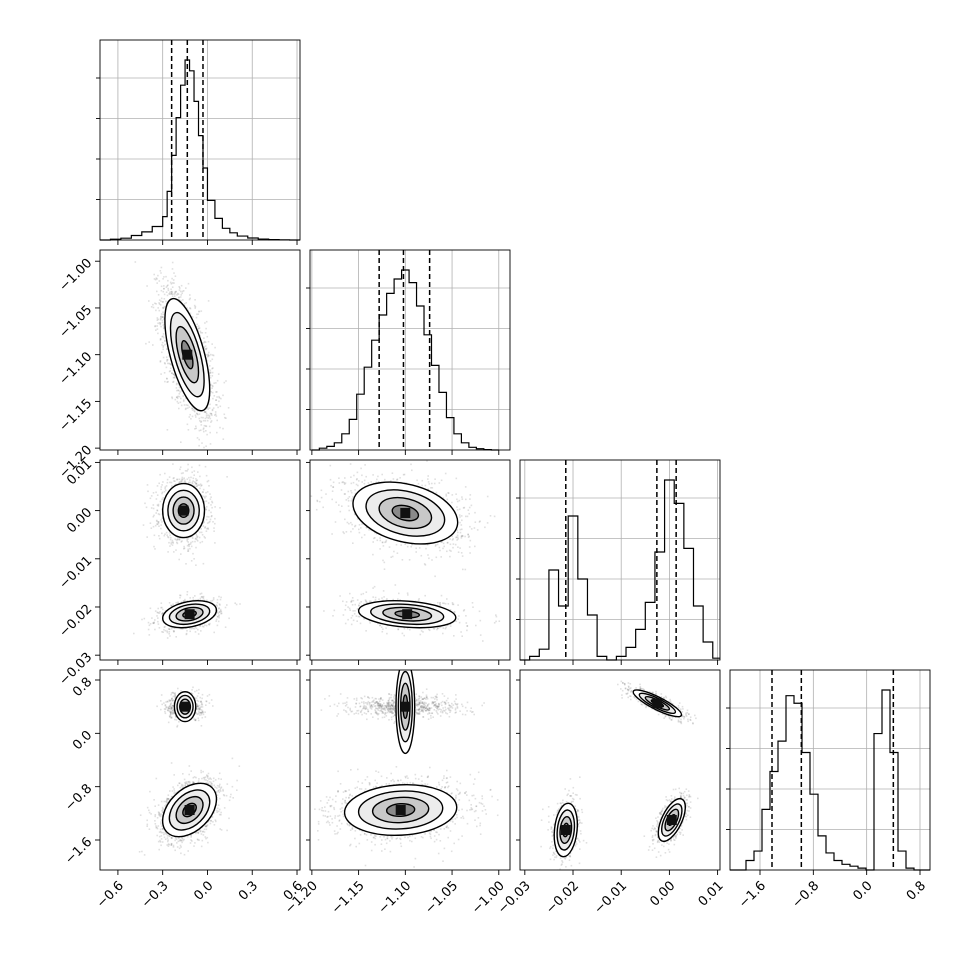  Describe the element at coordinates (662, 893) in the screenshot. I see `xtick-label-2-0: 0.00` at that location.